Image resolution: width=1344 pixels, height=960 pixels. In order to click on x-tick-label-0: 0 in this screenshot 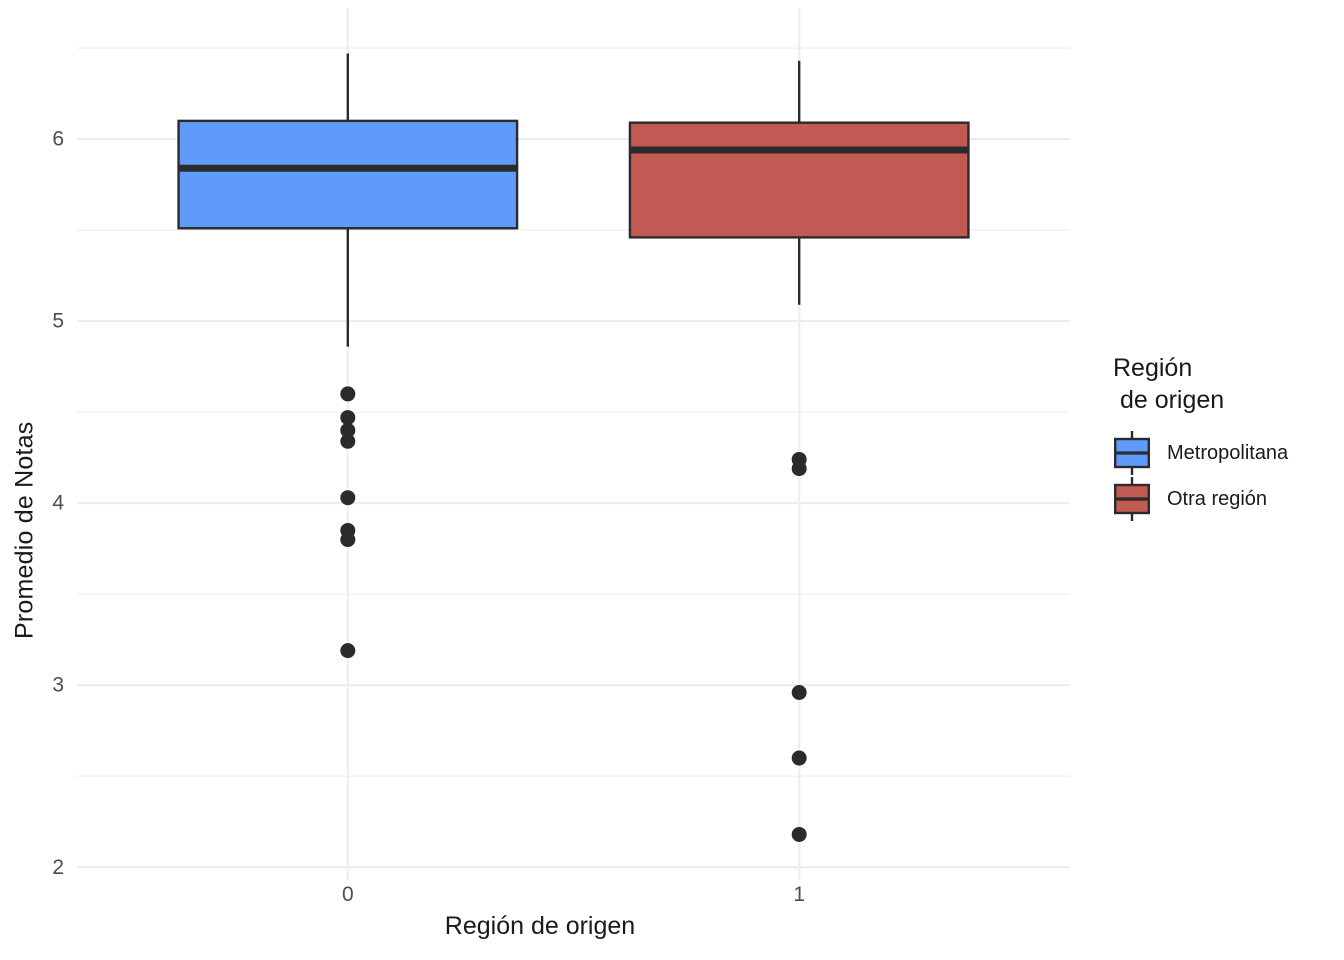, I will do `click(348, 894)`.